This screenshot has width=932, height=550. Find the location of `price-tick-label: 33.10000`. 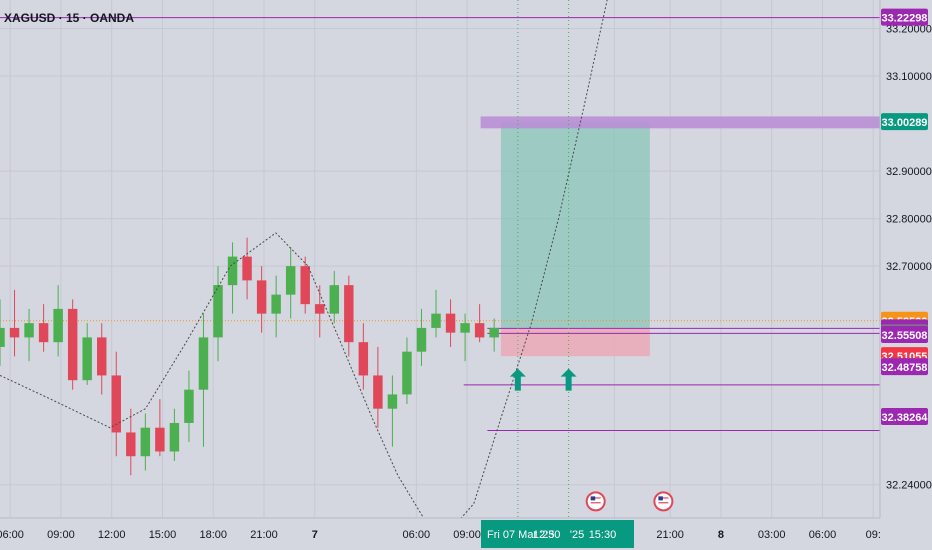

price-tick-label: 33.10000 is located at coordinates (909, 77).